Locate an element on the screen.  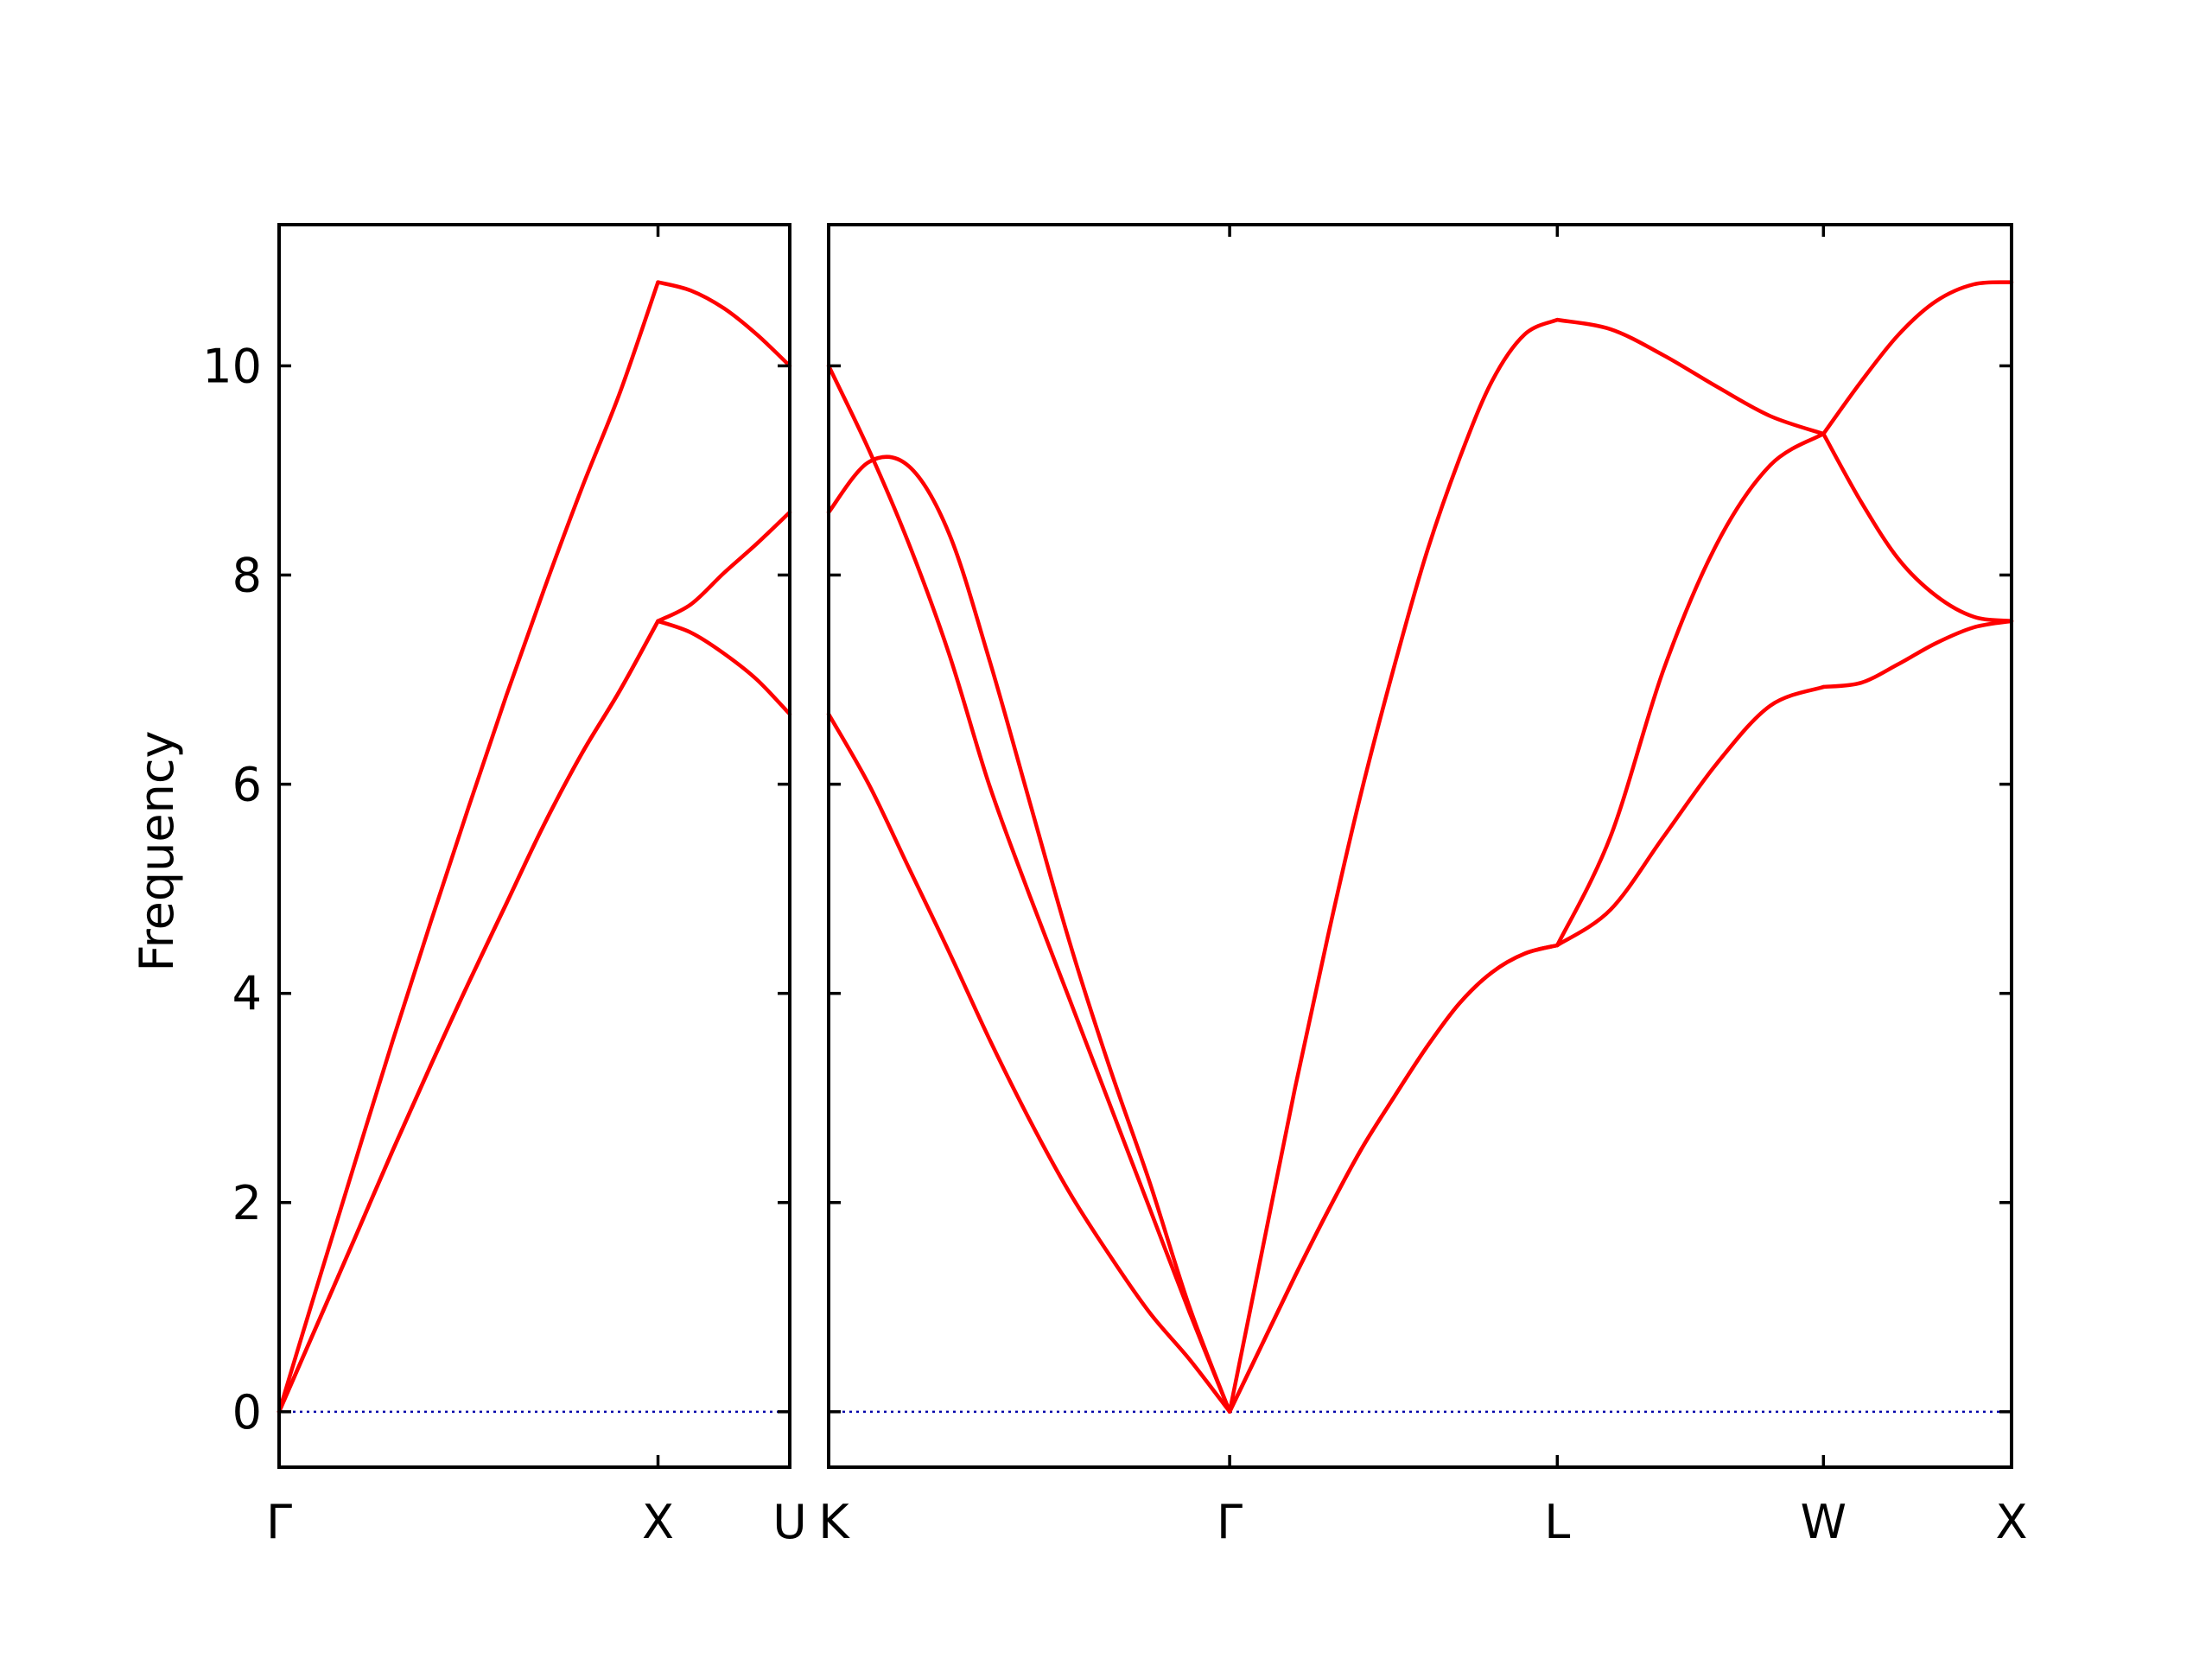
band-3-Γ-X is located at coordinates (468, 847).